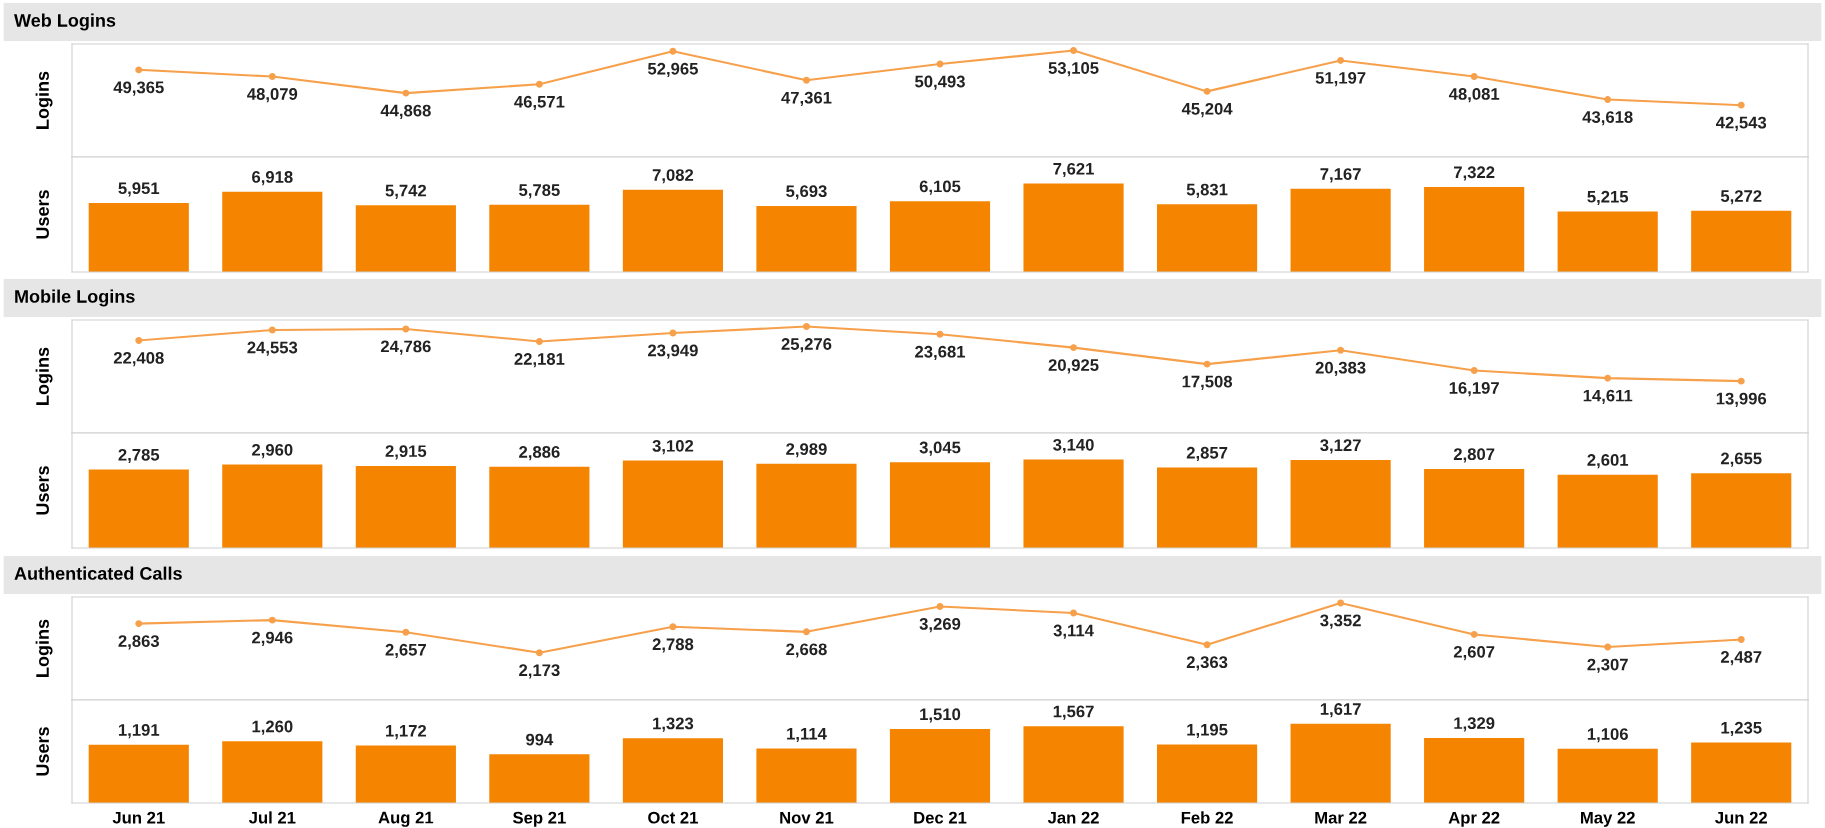 This screenshot has height=828, width=1825. Describe the element at coordinates (406, 191) in the screenshot. I see `data-label: 5,742` at that location.